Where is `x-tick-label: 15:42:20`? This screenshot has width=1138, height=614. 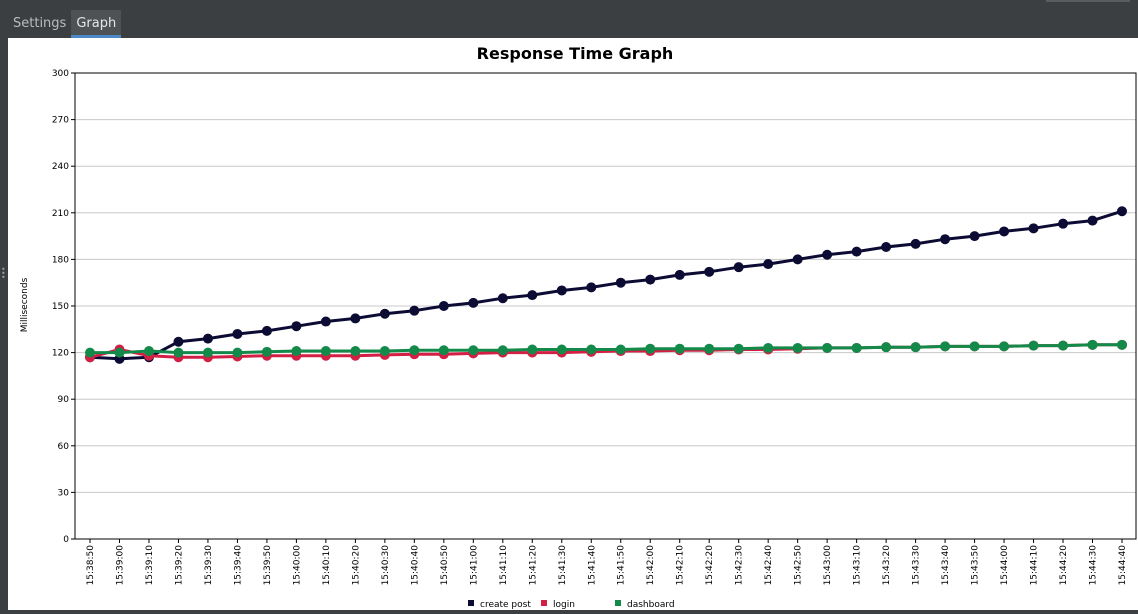 x-tick-label: 15:42:20 is located at coordinates (710, 565).